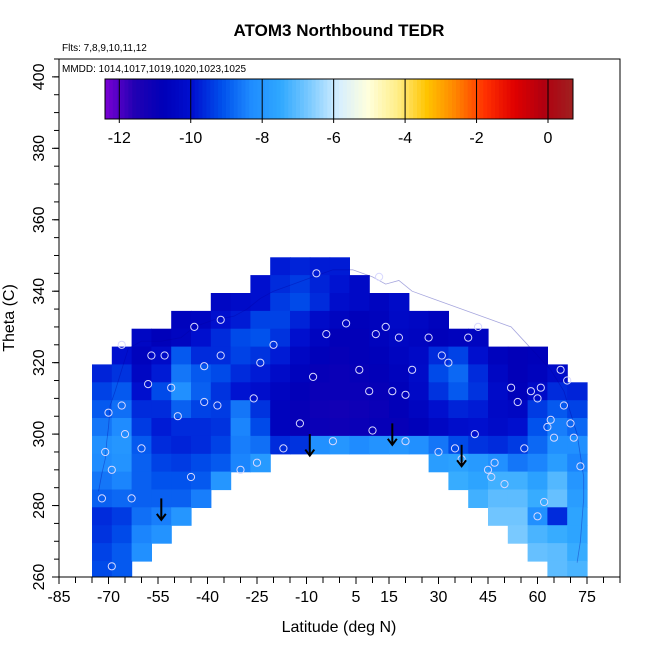 This screenshot has height=650, width=650. What do you see at coordinates (207, 597) in the screenshot?
I see `x-tick-label: -40` at bounding box center [207, 597].